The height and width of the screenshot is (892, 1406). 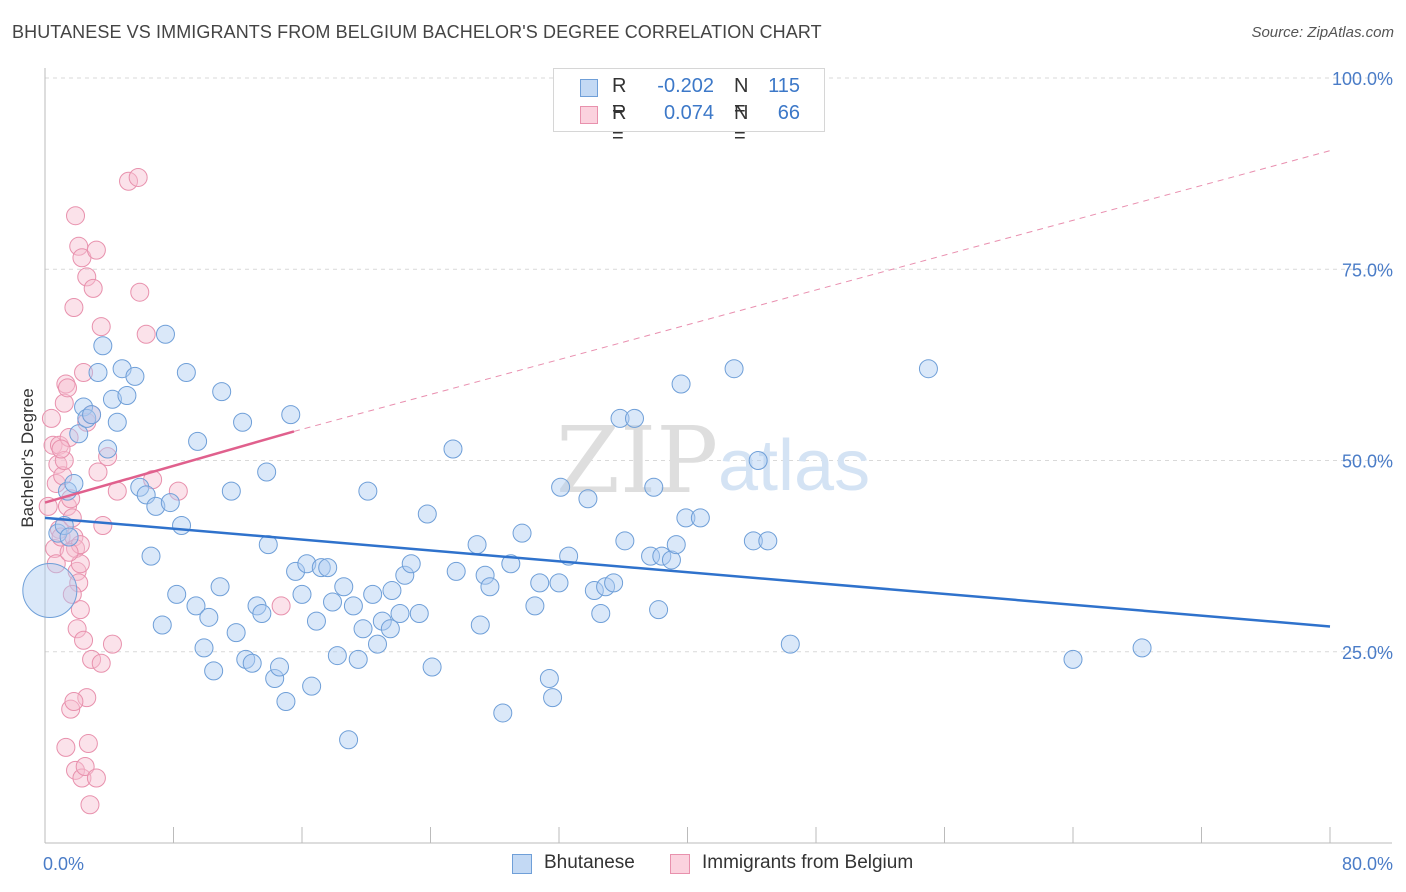 What do you see at coordinates (688, 113) in the screenshot?
I see `stats-r-value: 0.074` at bounding box center [688, 113].